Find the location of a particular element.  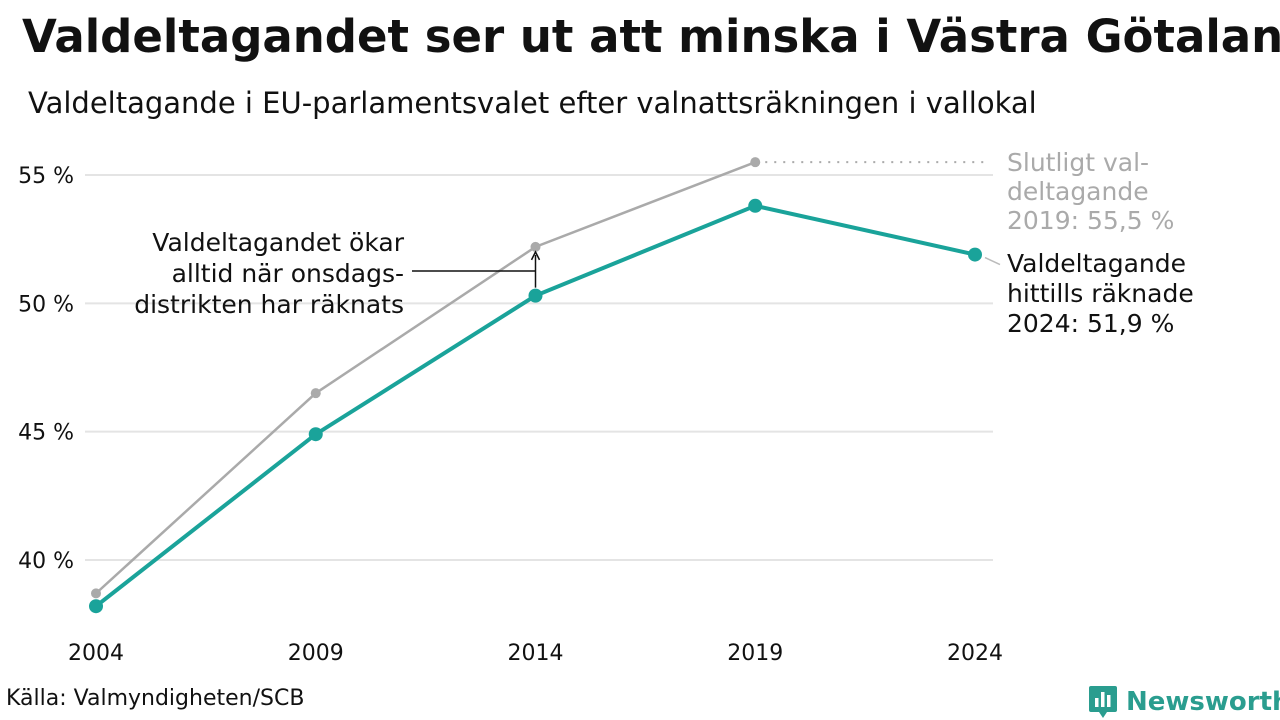

brand-name: Newsworthy is located at coordinates (1203, 702).